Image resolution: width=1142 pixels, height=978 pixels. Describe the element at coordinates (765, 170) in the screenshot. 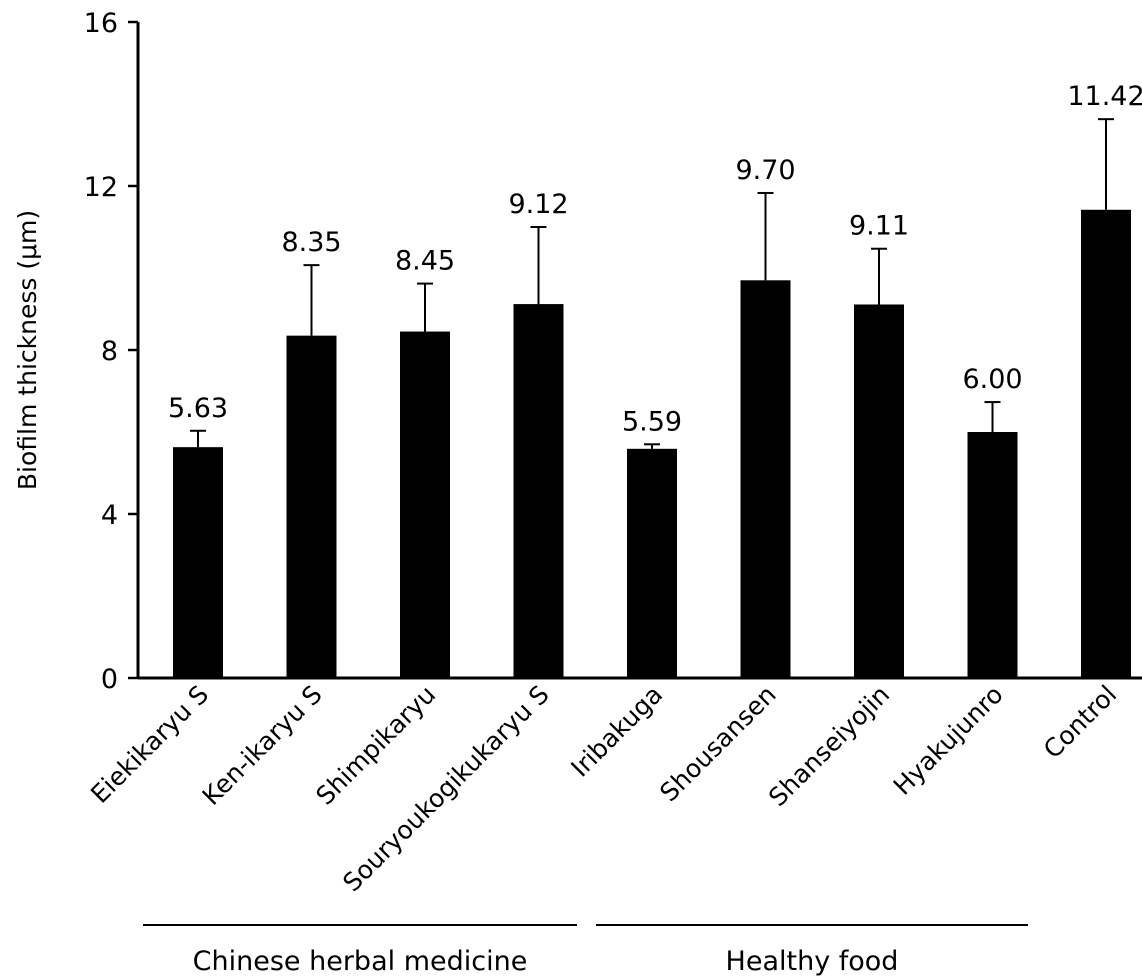

I see `data-label: 9.70` at that location.